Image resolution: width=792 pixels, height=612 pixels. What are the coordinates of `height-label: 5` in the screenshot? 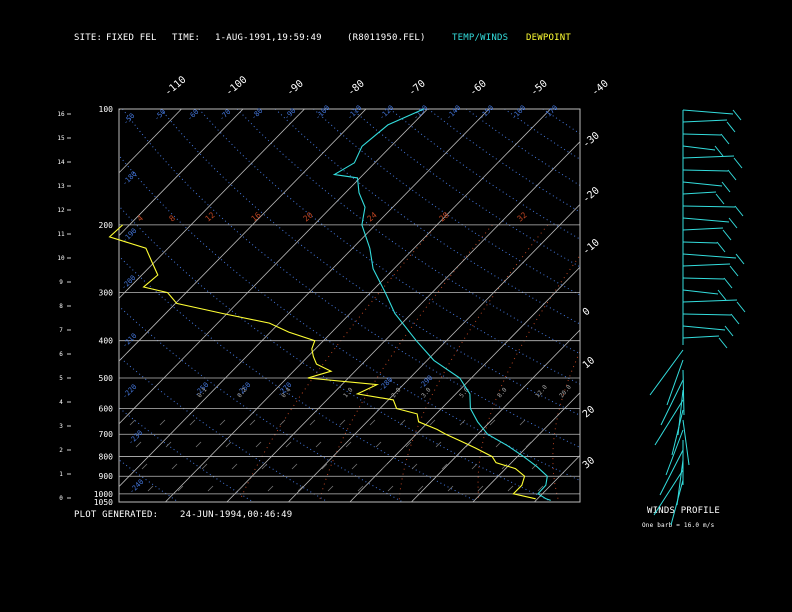 It's located at (61, 378).